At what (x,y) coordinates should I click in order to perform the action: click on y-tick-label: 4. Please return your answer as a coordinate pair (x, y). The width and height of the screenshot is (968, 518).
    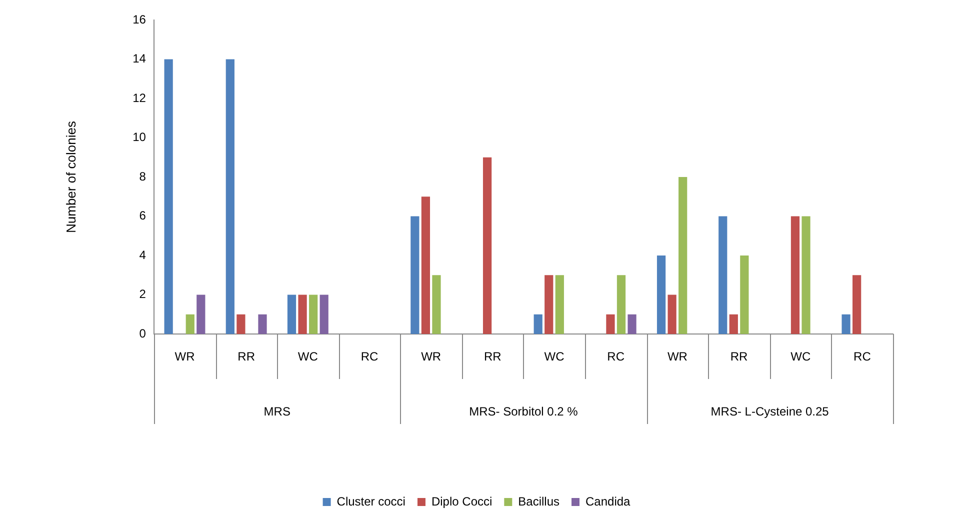
    Looking at the image, I should click on (142, 255).